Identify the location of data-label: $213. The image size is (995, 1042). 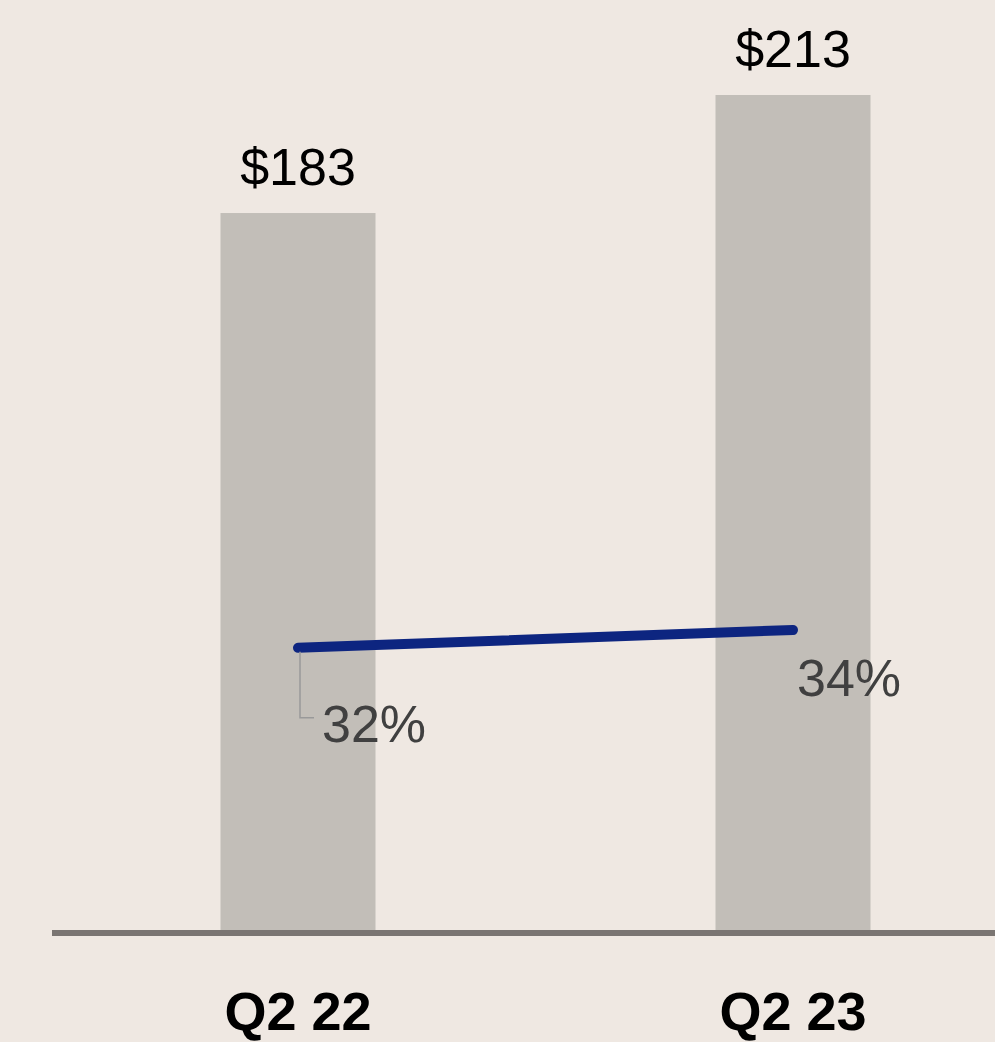
(793, 49).